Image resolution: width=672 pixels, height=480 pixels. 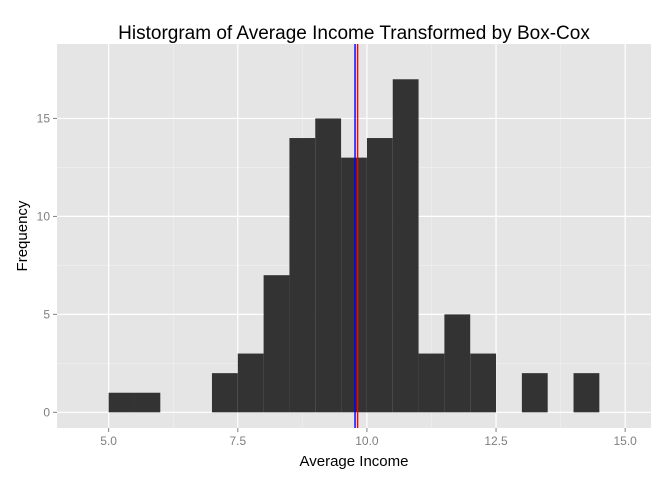 I want to click on y-axis-ticks: 0 5 10 15, so click(x=47, y=265).